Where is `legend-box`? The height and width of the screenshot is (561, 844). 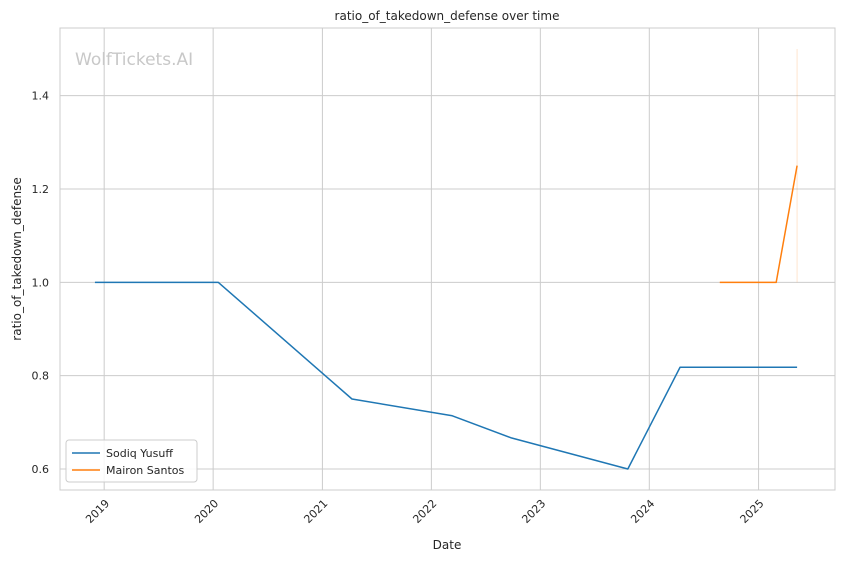 legend-box is located at coordinates (131, 461).